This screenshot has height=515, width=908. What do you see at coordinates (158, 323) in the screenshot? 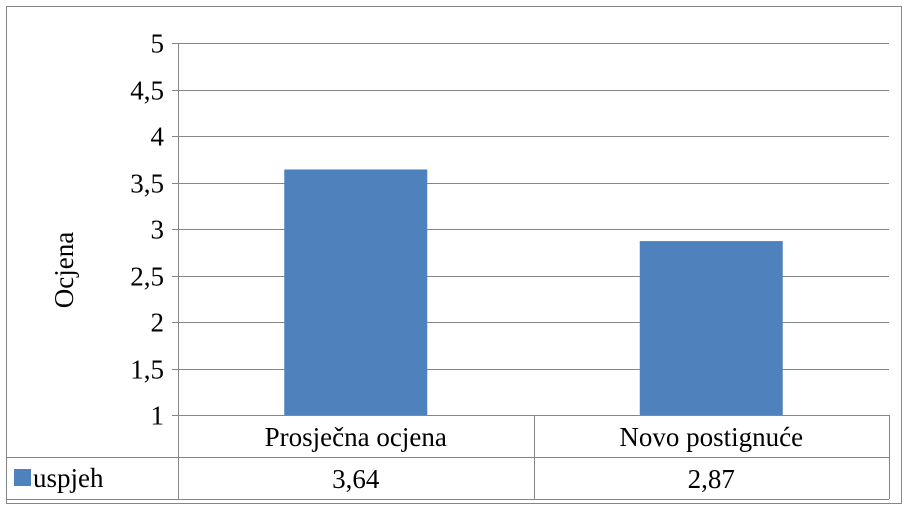
I see `y-tick-label: 2` at bounding box center [158, 323].